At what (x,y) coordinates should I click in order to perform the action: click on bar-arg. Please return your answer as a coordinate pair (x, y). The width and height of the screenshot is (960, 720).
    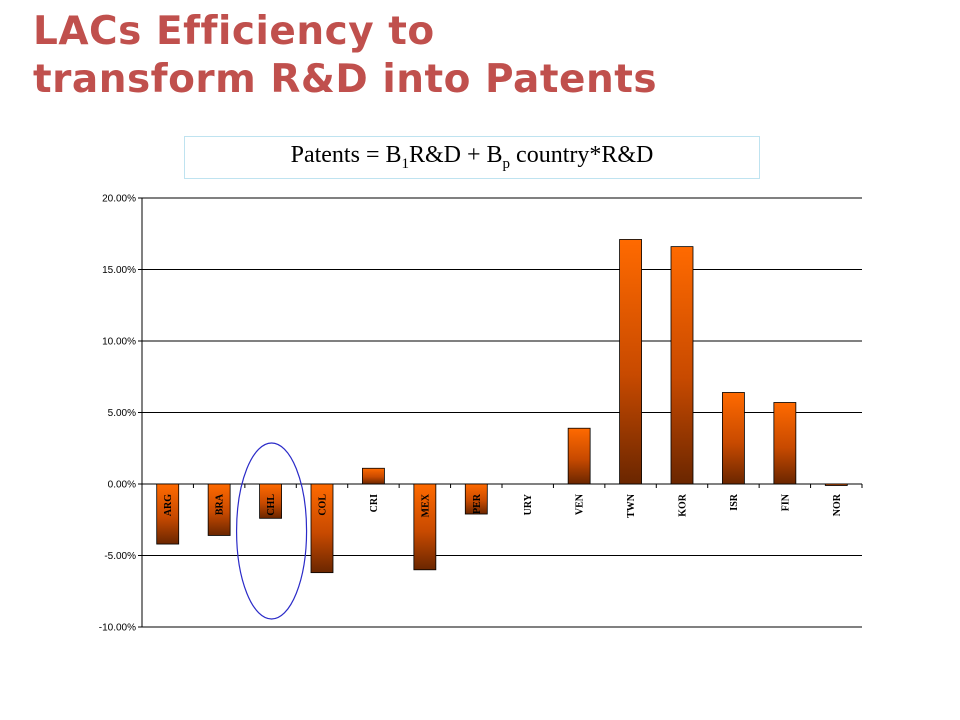
    Looking at the image, I should click on (168, 514).